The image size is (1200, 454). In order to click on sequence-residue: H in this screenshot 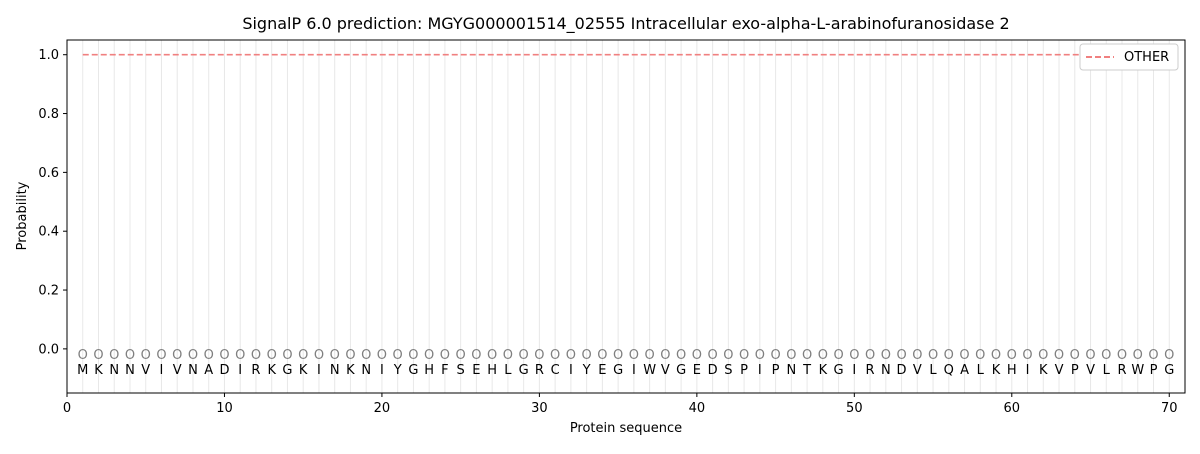, I will do `click(429, 370)`.